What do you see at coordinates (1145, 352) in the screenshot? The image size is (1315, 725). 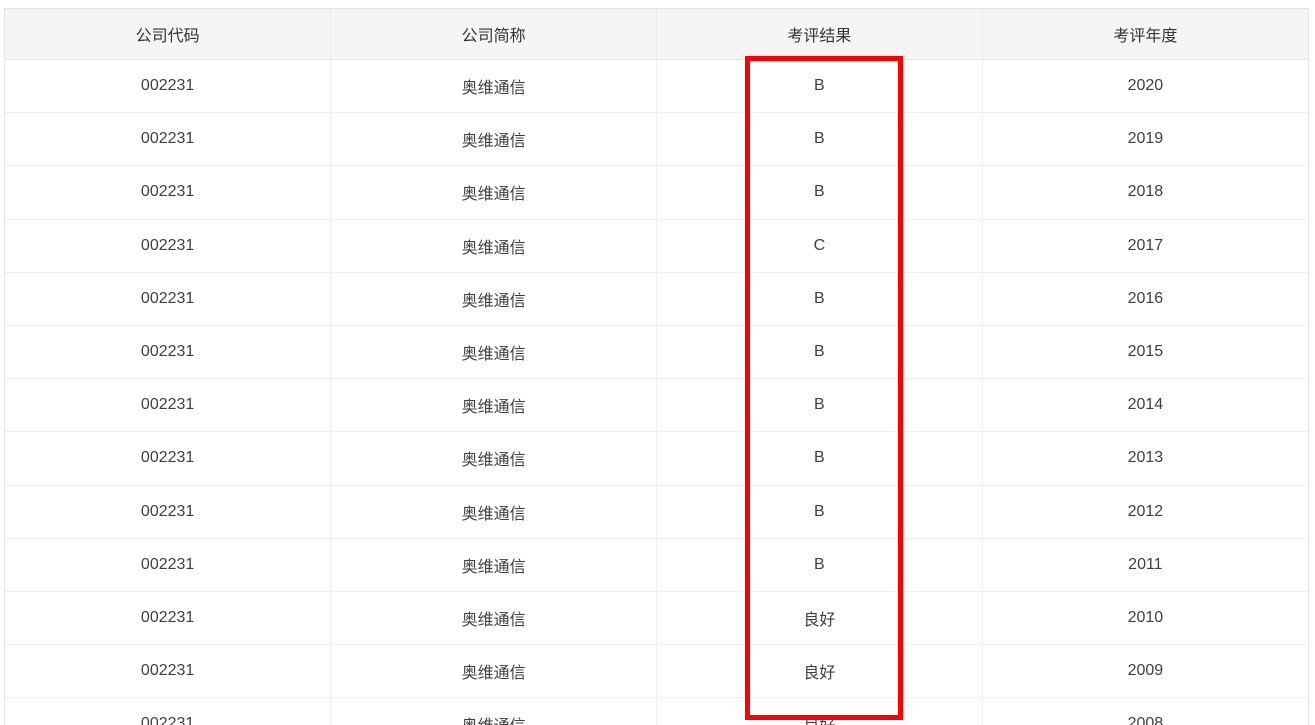 I see `cell-year: 2015` at bounding box center [1145, 352].